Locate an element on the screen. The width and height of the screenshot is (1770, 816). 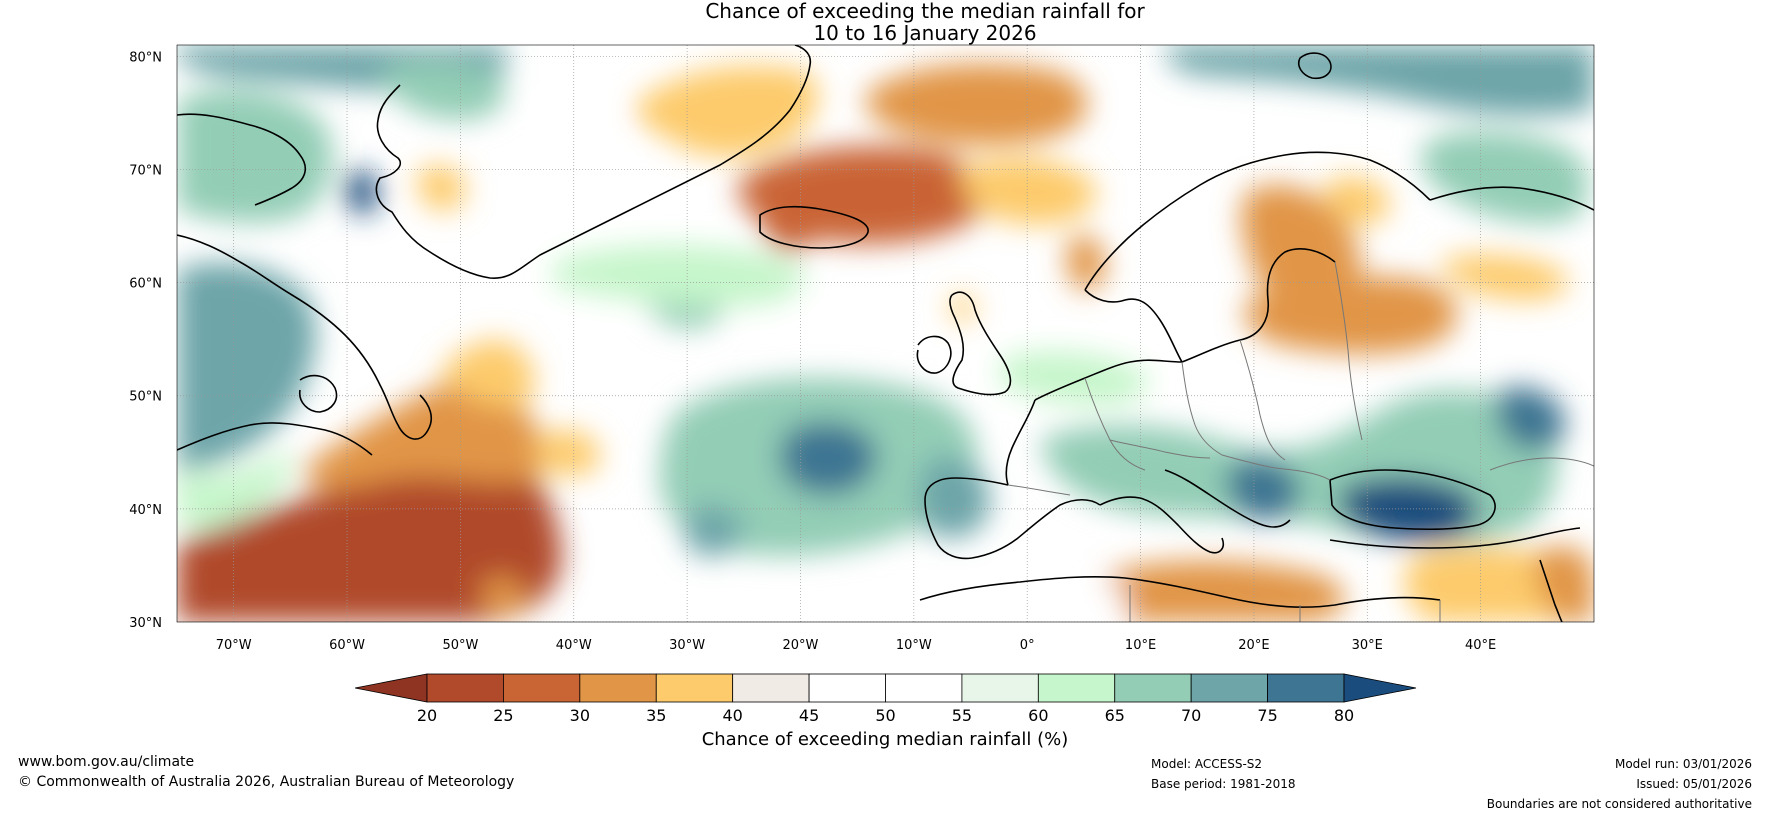
longitude-label: 50°W is located at coordinates (460, 645).